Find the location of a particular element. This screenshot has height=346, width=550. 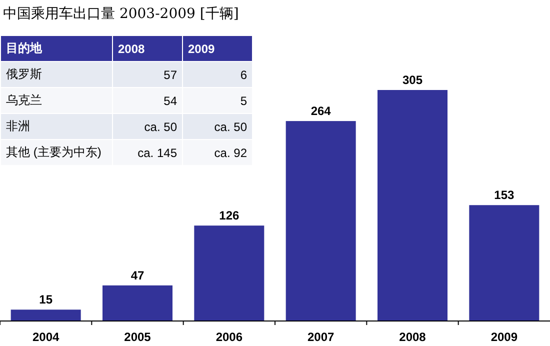

x-tick-label: 2007 is located at coordinates (321, 337).